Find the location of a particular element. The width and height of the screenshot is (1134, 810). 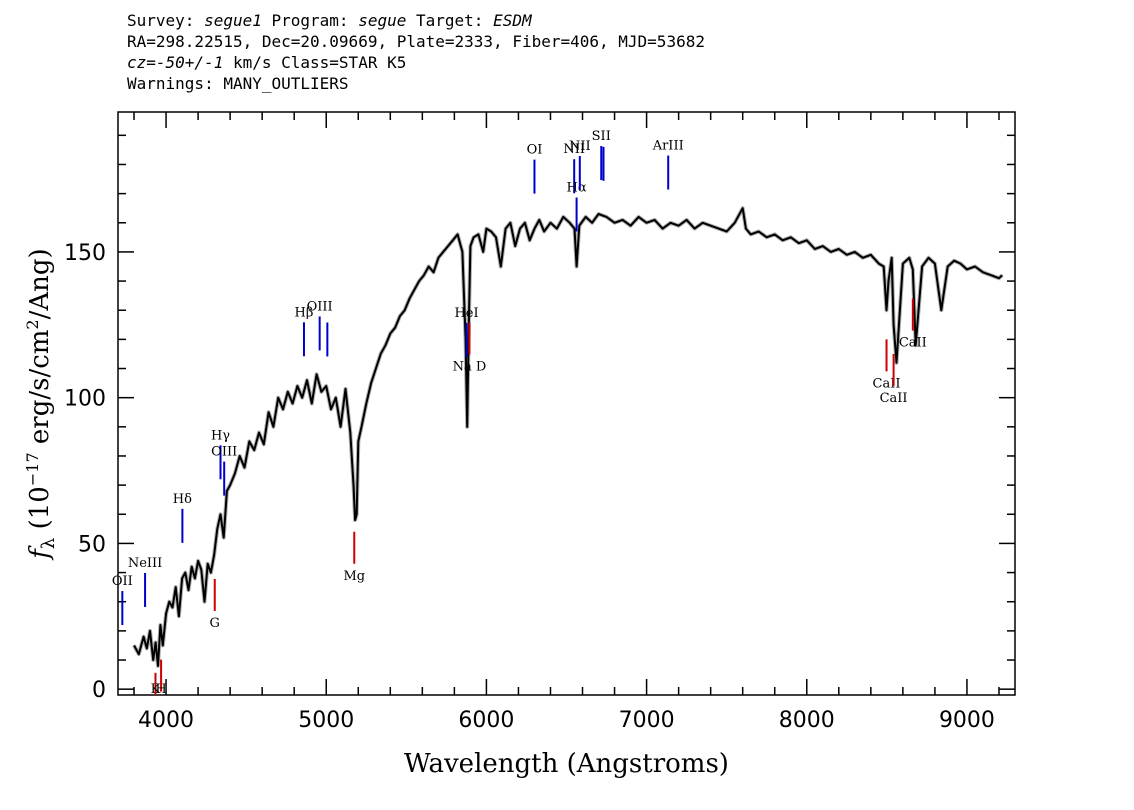

emission-line-label: HeI is located at coordinates (466, 313).